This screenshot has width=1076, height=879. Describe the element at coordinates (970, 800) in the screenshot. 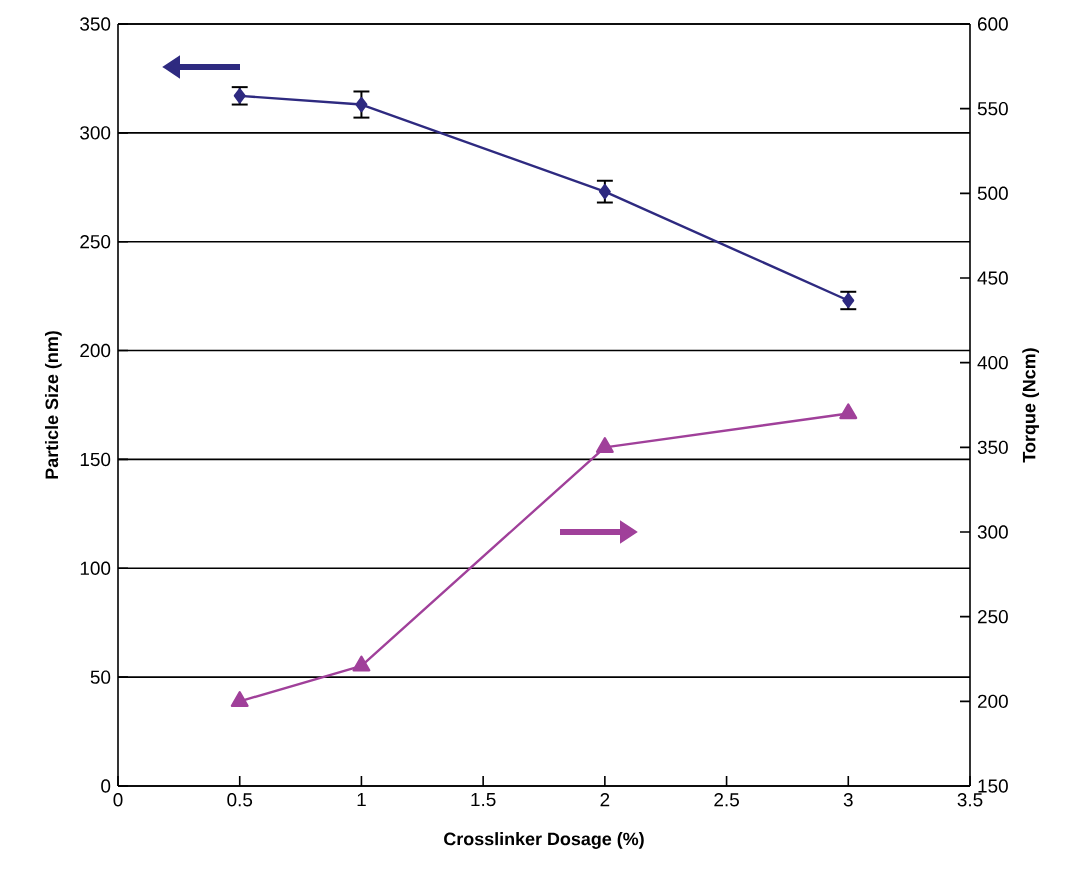

I see `x-tick-label: 3.5` at that location.